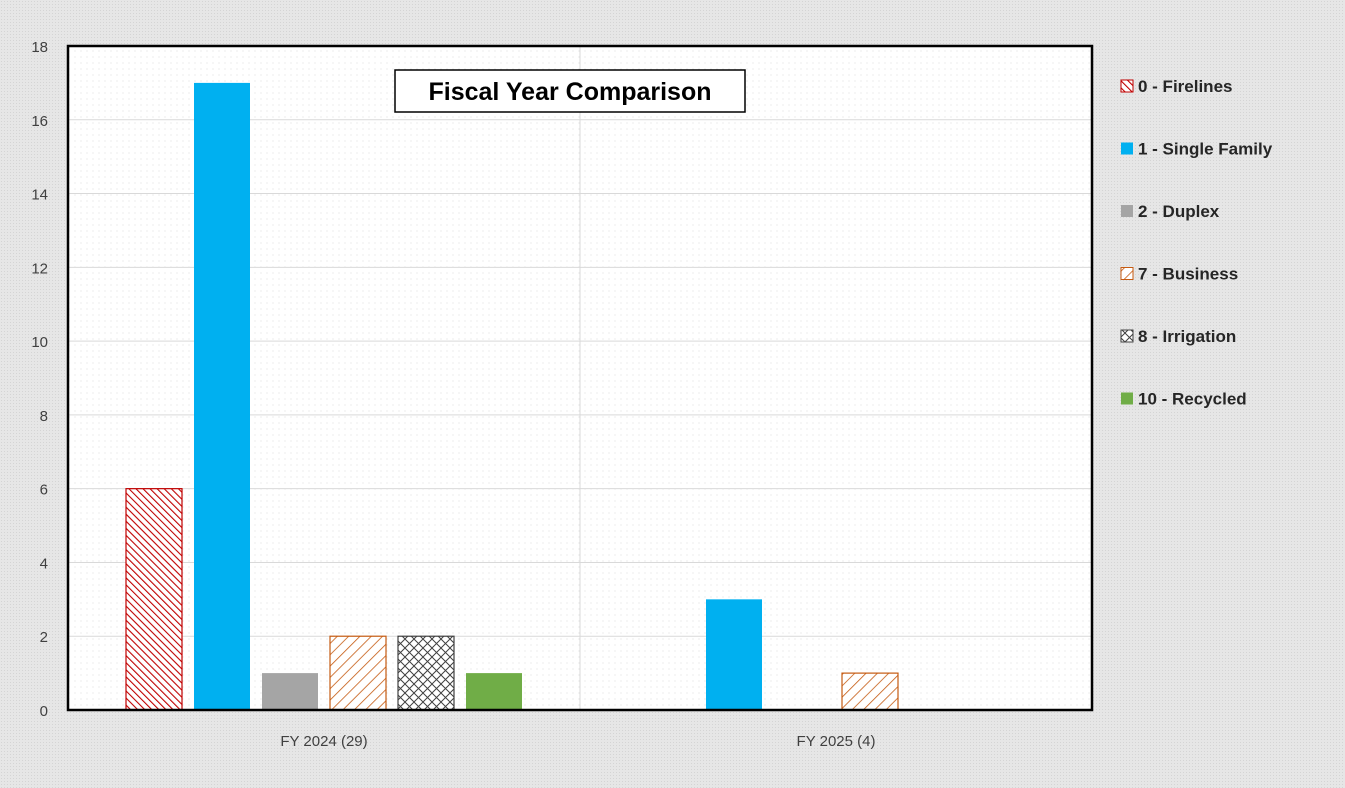  I want to click on y-tick-label: 4, so click(44, 563).